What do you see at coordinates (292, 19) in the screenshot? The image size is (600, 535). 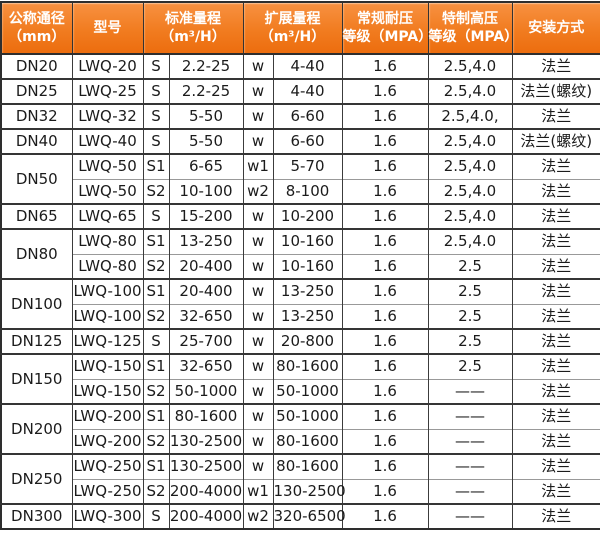 I see `header-label: 扩展量程` at bounding box center [292, 19].